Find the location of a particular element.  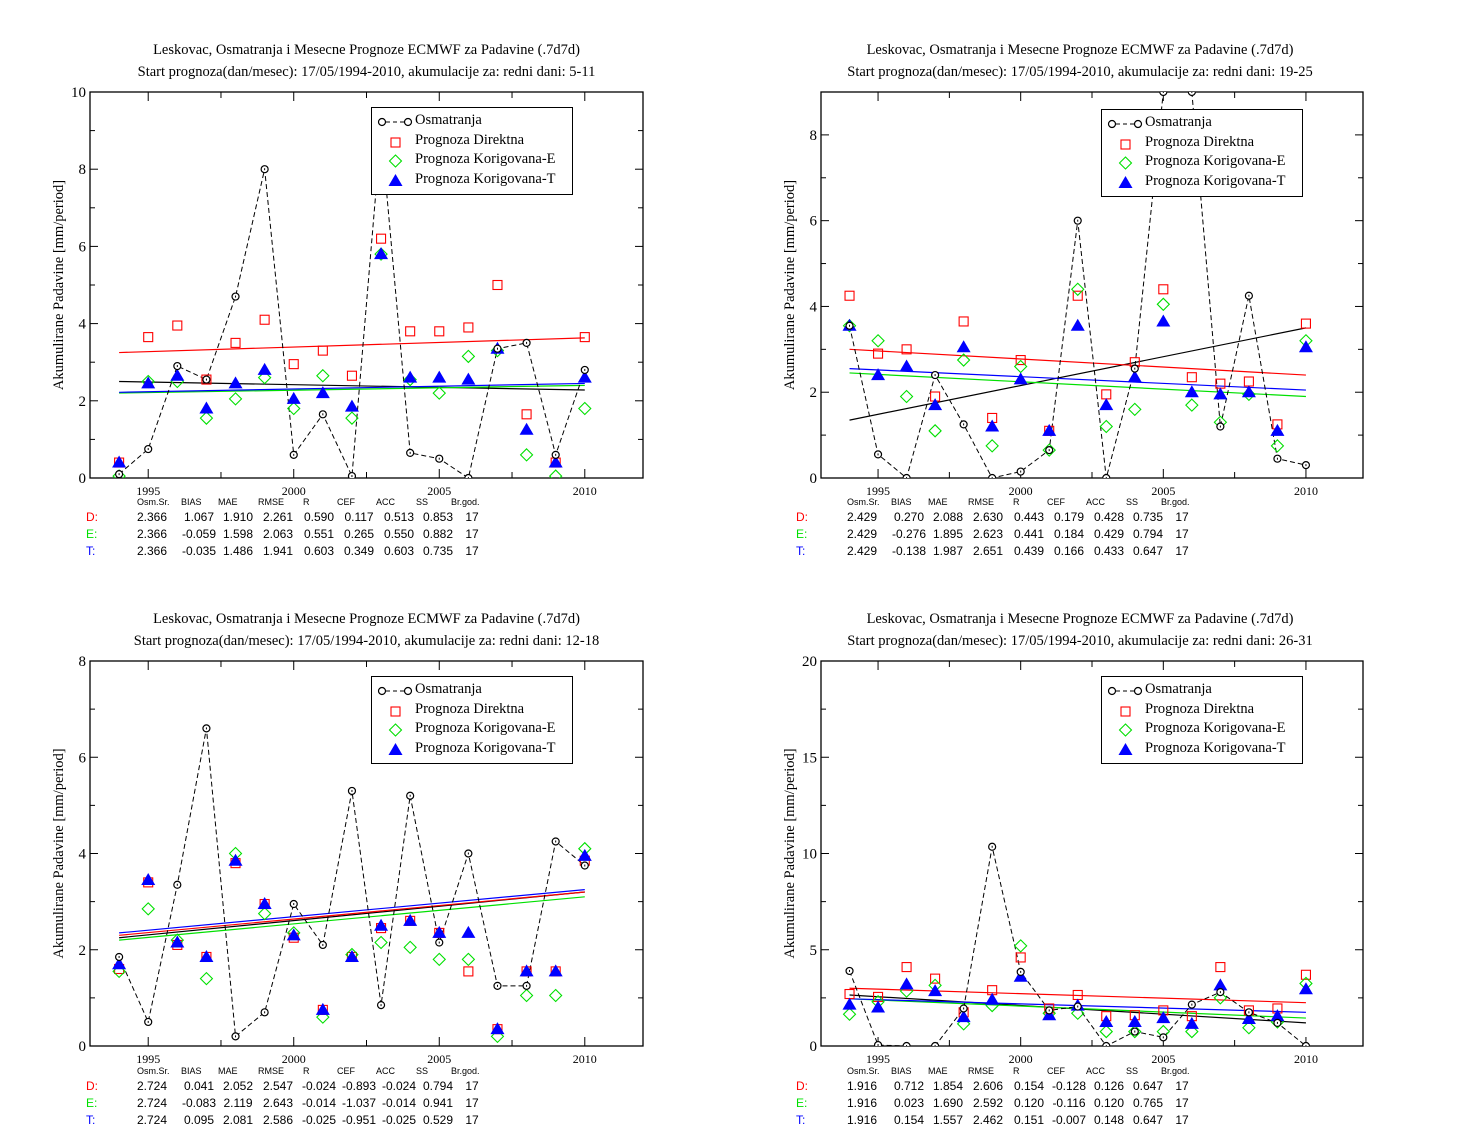

legend-label: Osmatranja is located at coordinates (1178, 122).